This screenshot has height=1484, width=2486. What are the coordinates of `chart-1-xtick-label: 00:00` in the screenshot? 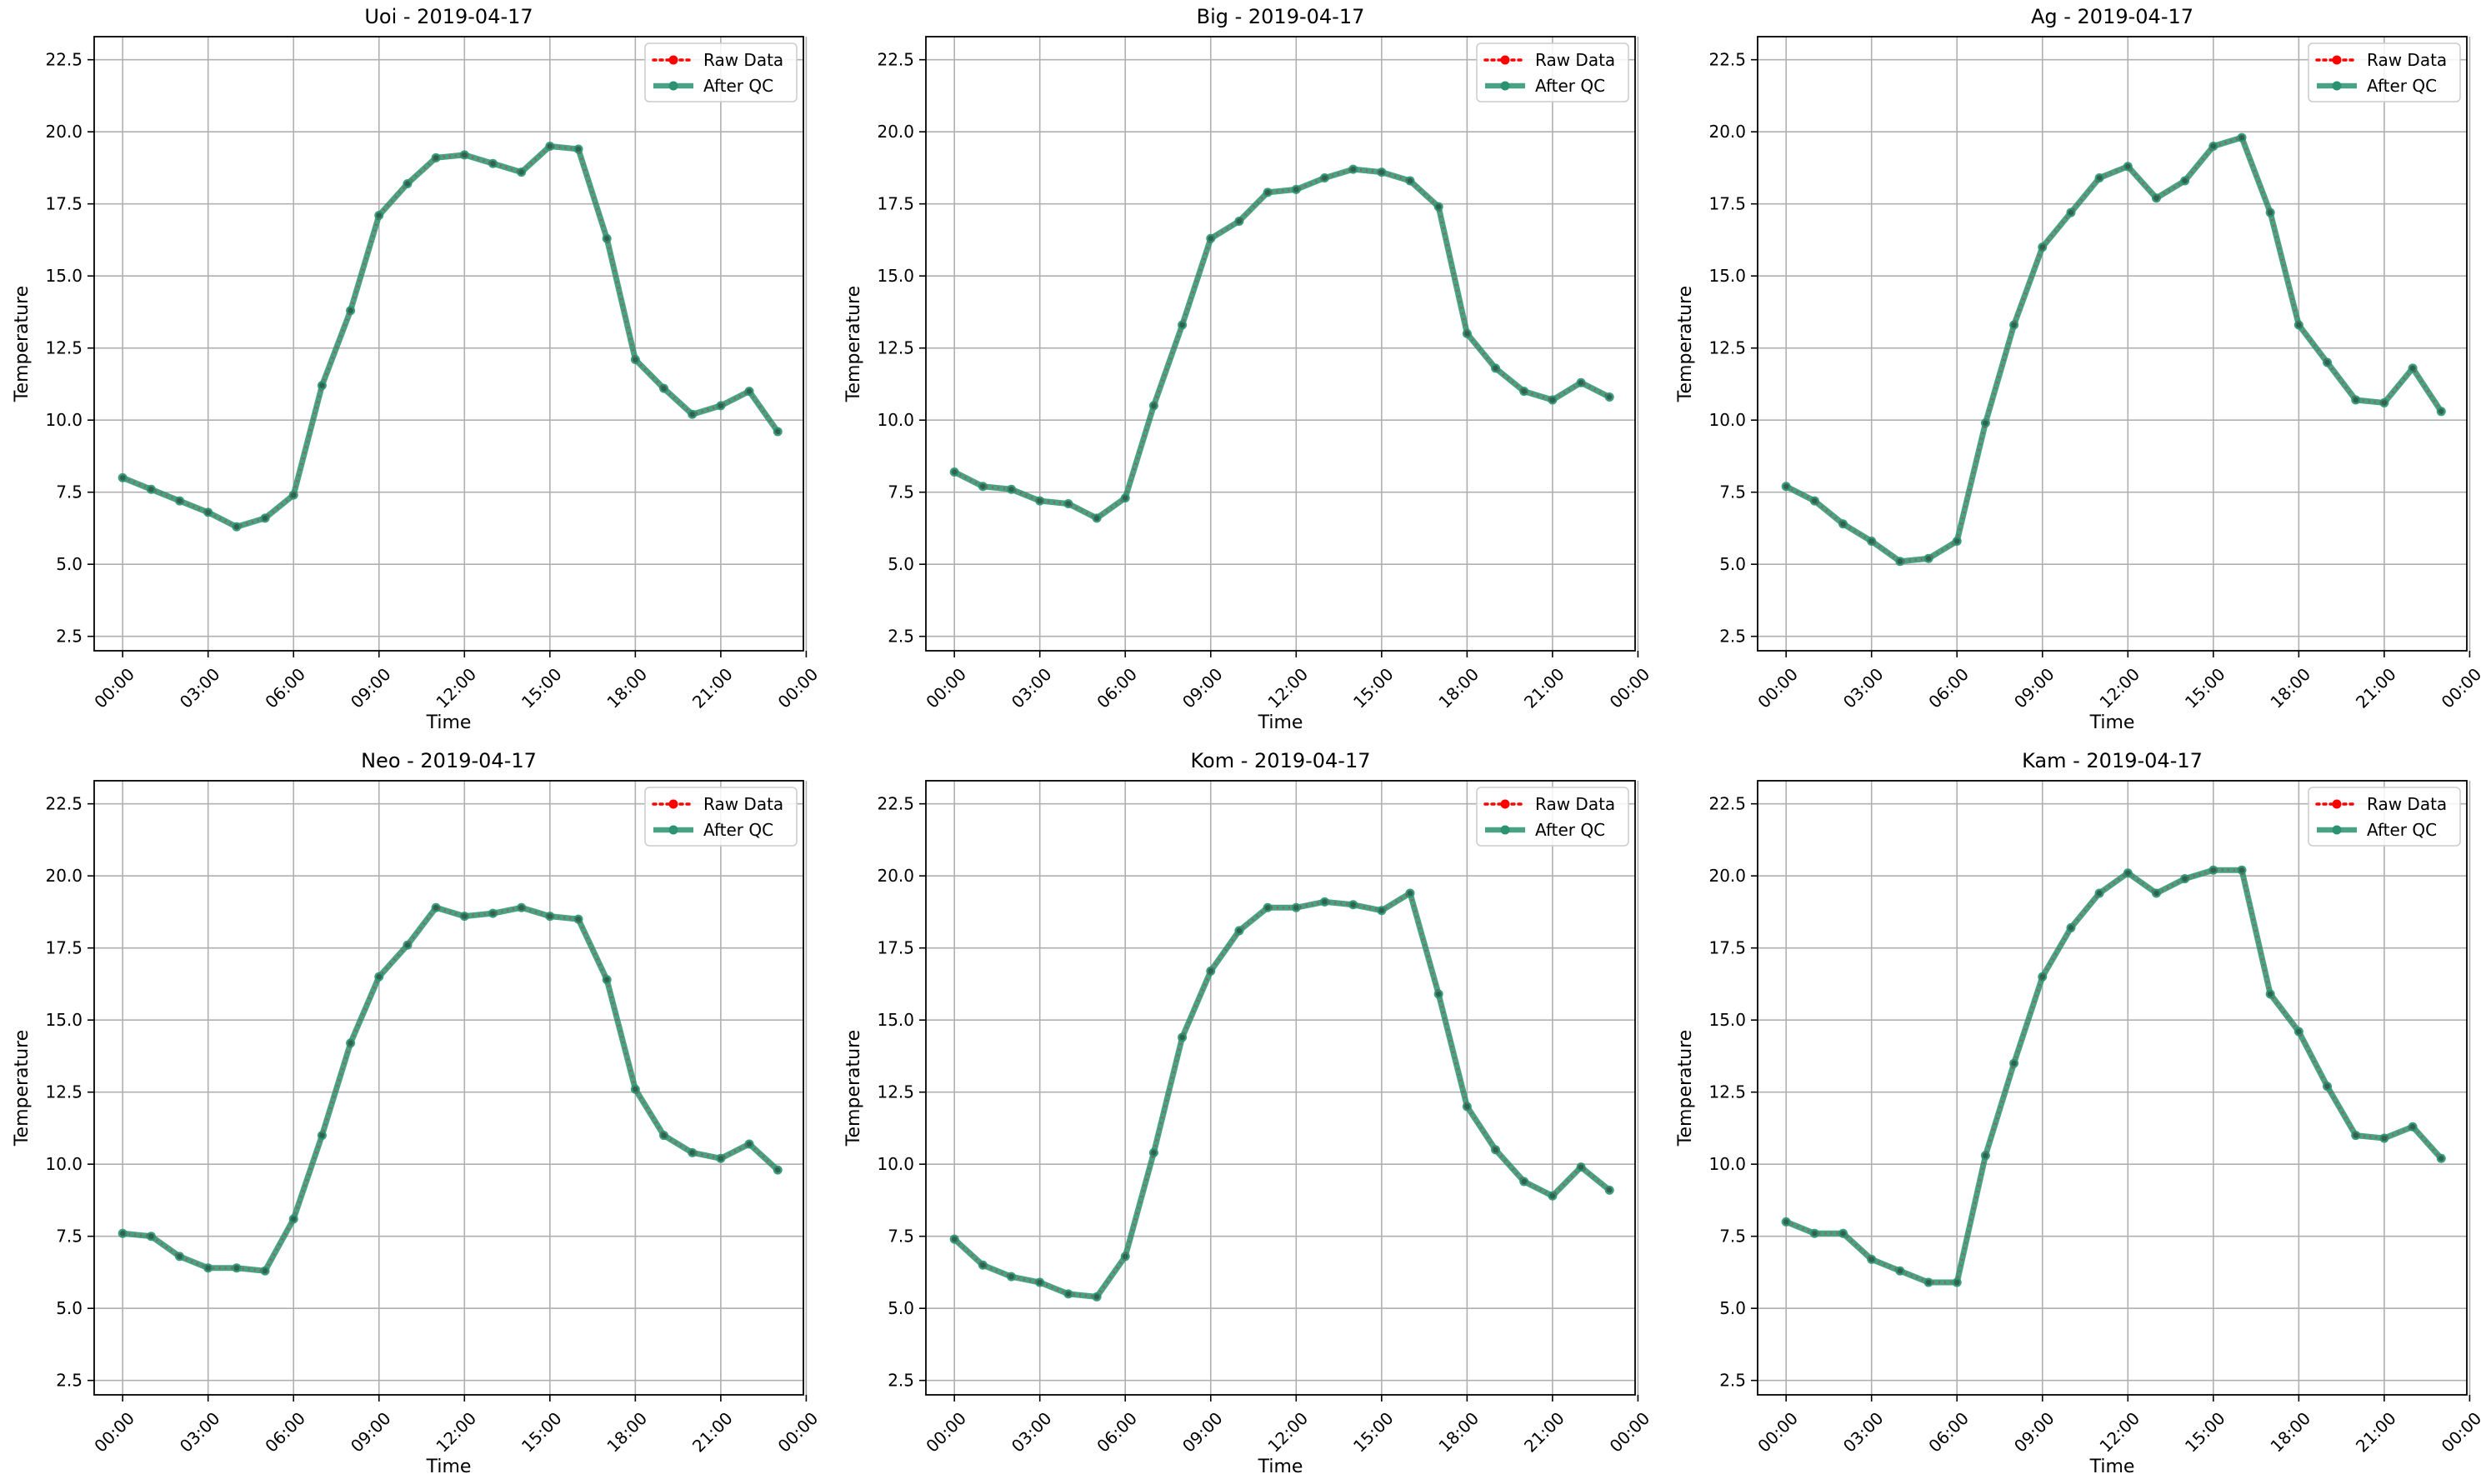 It's located at (798, 688).